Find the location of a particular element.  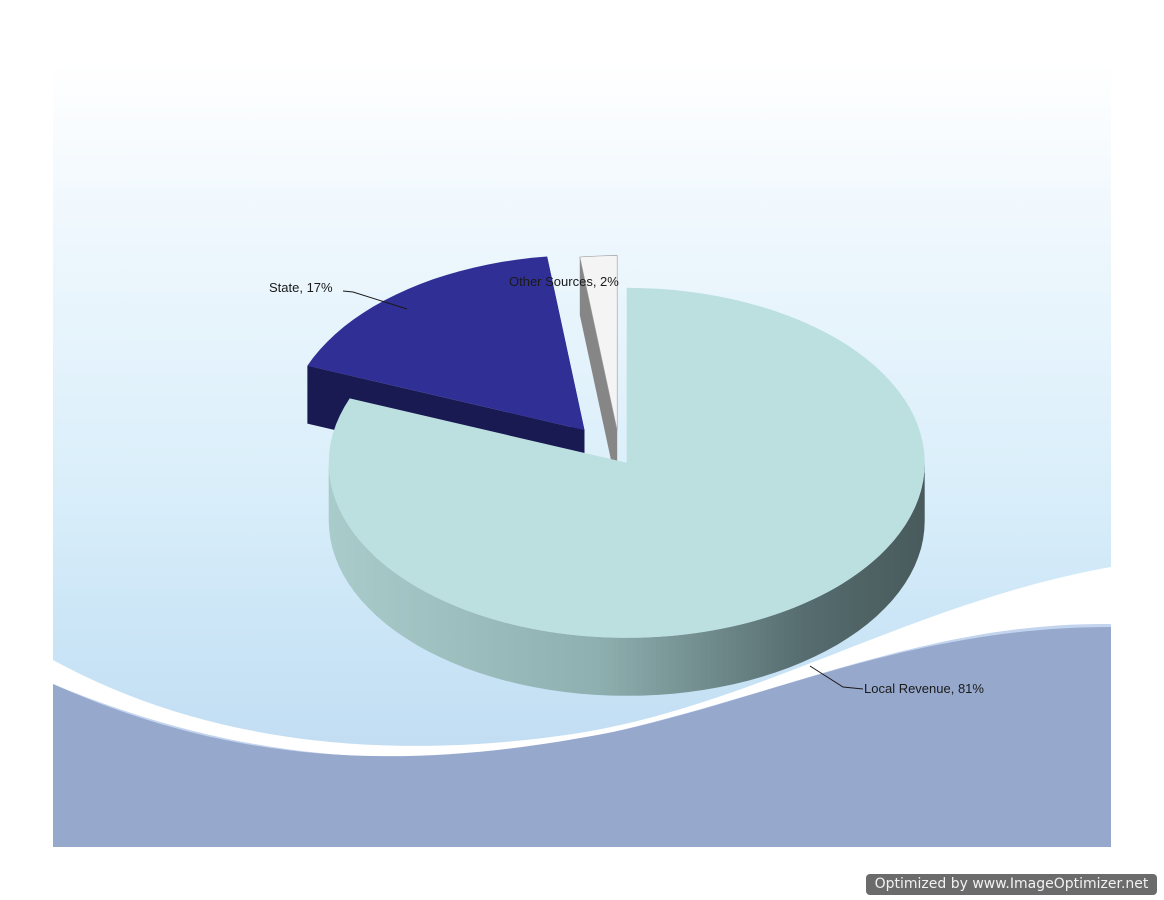

pie-slice-cut-face is located at coordinates (598, 373).